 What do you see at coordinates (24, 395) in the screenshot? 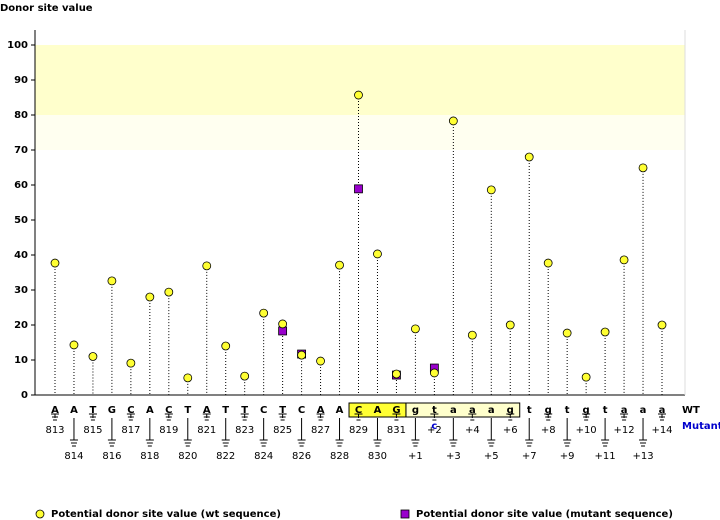
I see `y-tick-label: 0` at bounding box center [24, 395].